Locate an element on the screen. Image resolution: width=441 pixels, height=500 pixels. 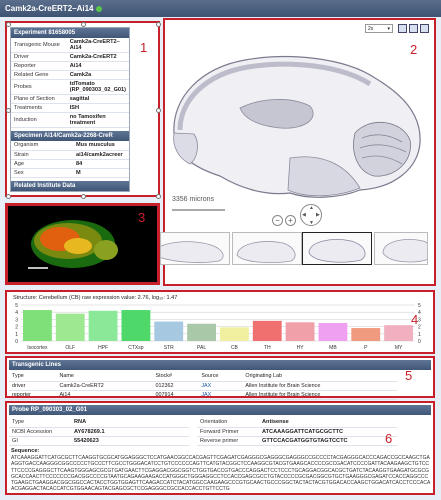
y-tick-label-right: 1 is located at coordinates (419, 335).